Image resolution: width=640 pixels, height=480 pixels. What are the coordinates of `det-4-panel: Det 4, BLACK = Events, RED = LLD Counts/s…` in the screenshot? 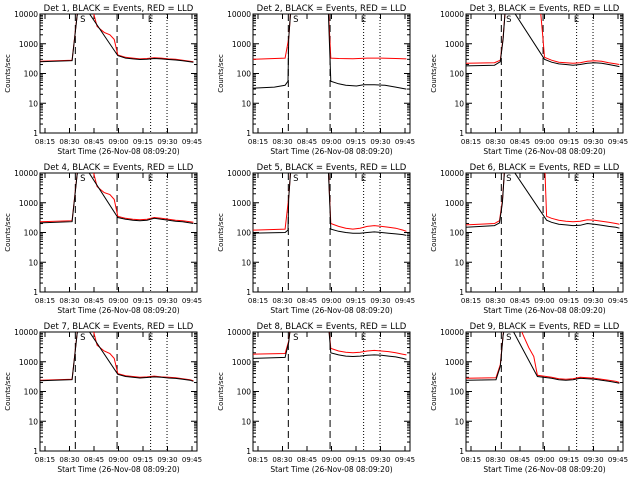 It's located at (103, 239).